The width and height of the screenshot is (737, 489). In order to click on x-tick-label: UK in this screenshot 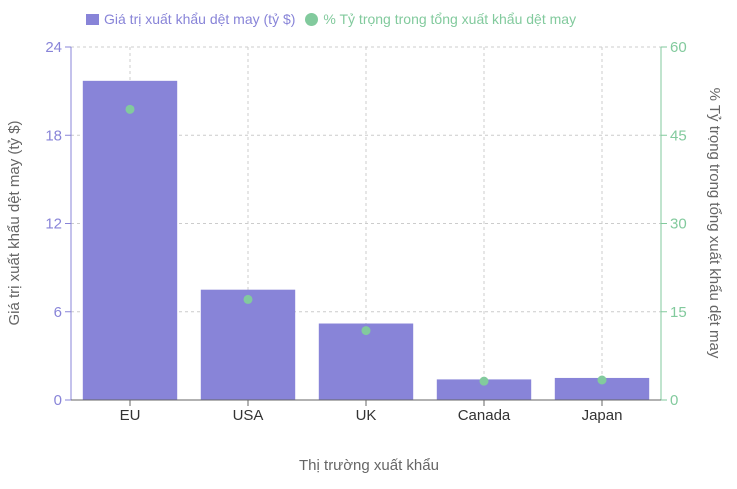, I will do `click(366, 415)`.